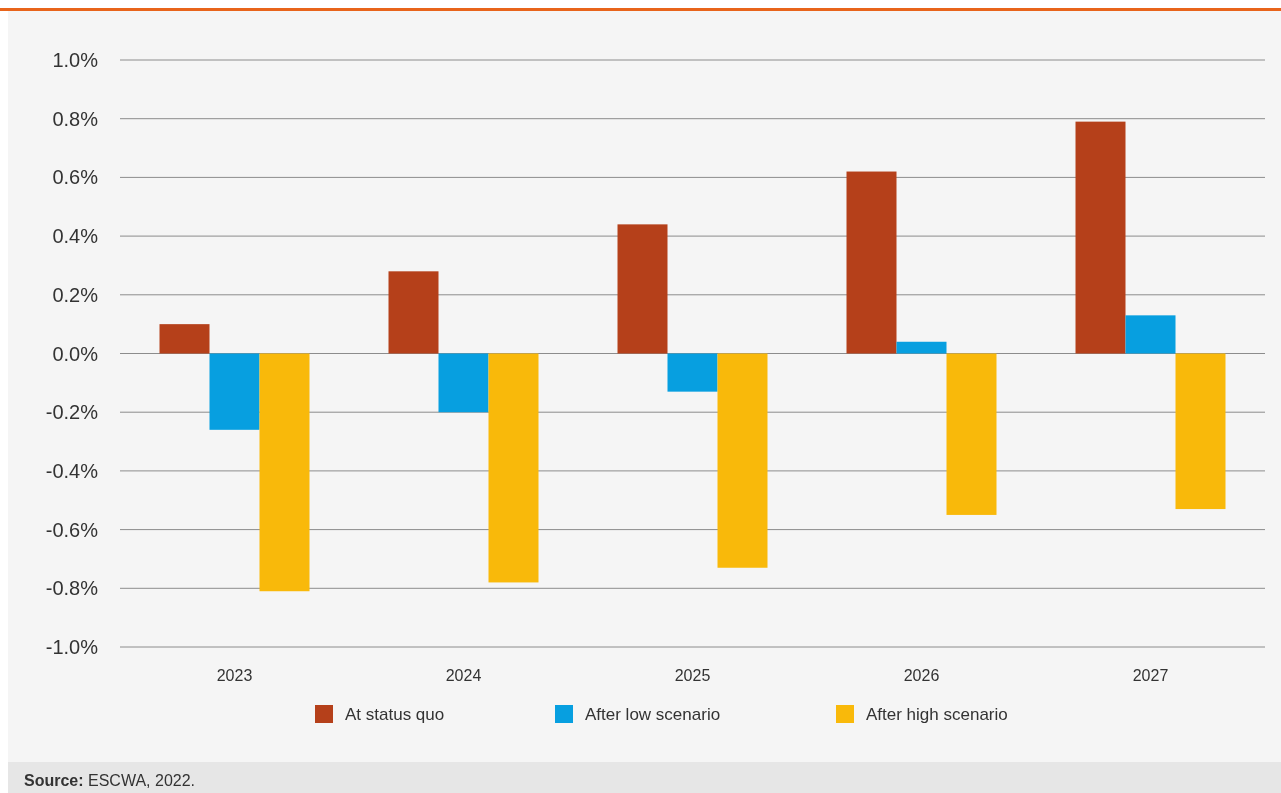 The width and height of the screenshot is (1281, 793). What do you see at coordinates (75, 60) in the screenshot?
I see `y-tick-label: 1.0%` at bounding box center [75, 60].